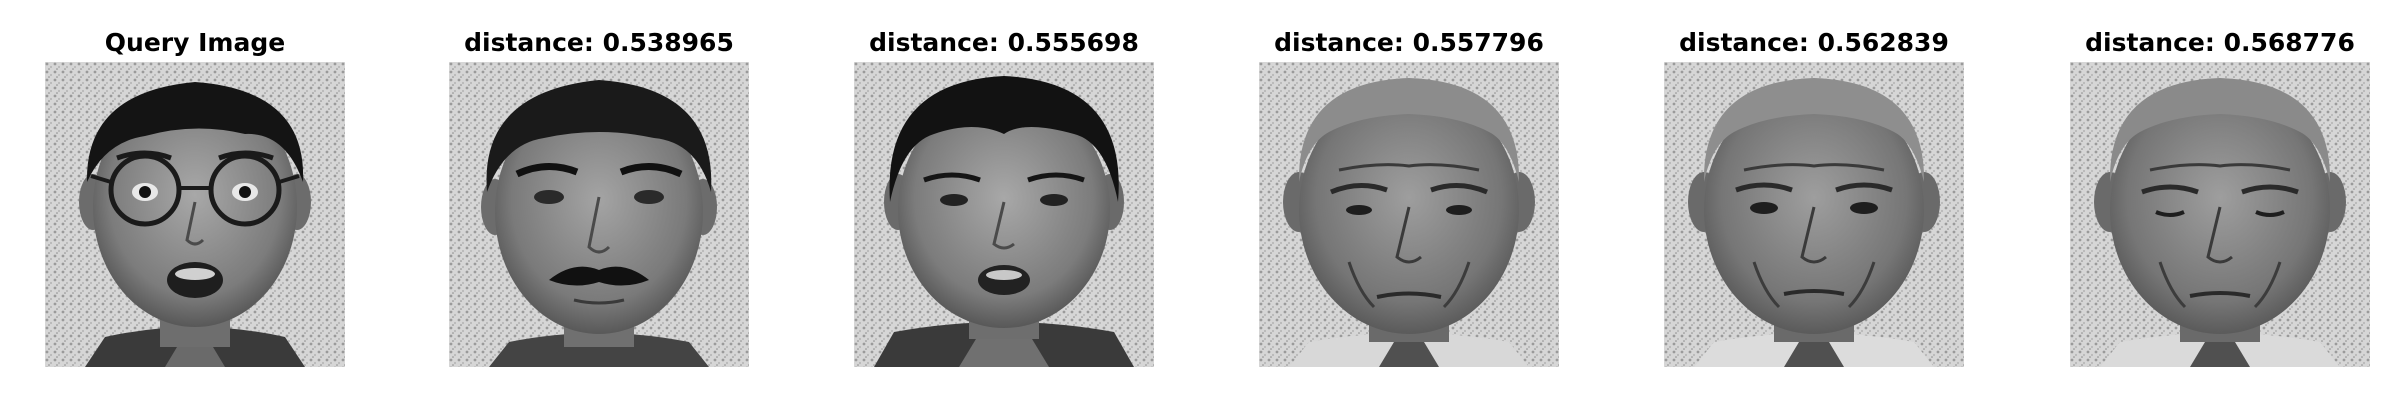 This screenshot has width=2401, height=401. Describe the element at coordinates (2220, 42) in the screenshot. I see `result-distance-title: distance: 0.568776` at that location.